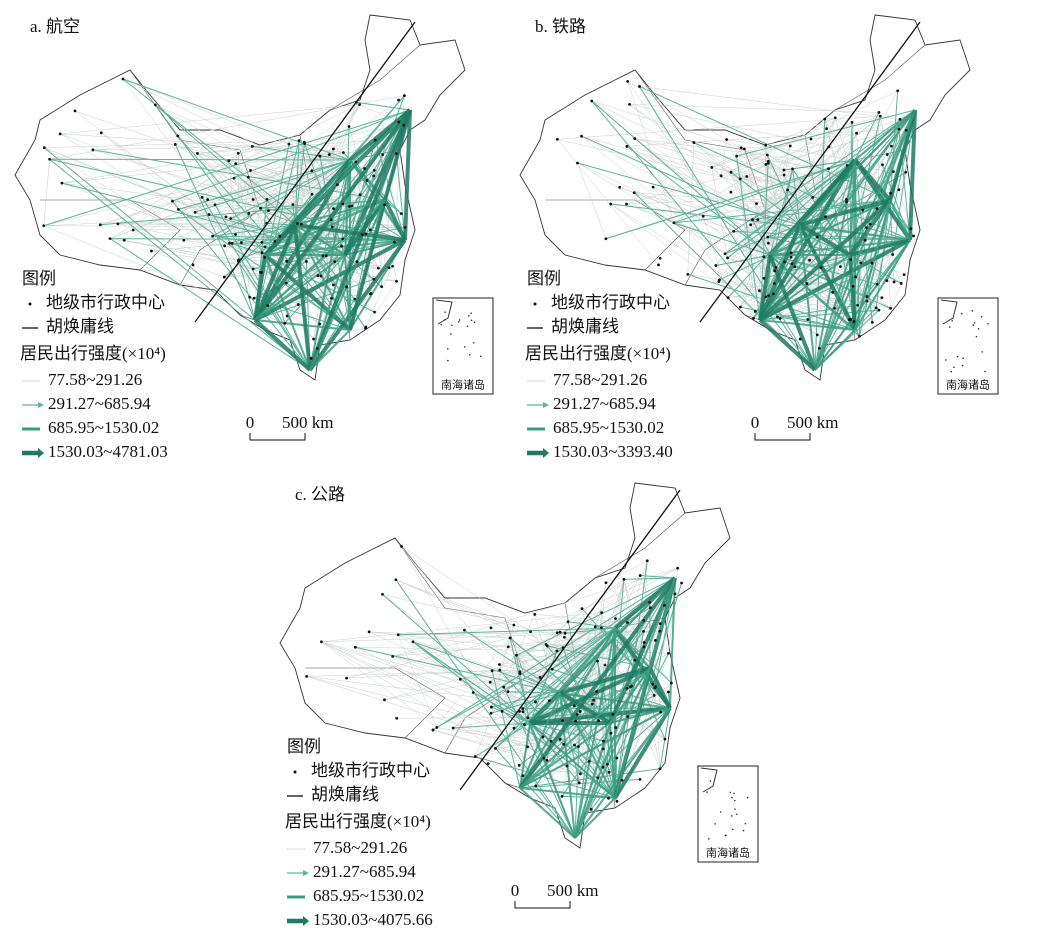 The height and width of the screenshot is (939, 1057). Describe the element at coordinates (93, 353) in the screenshot. I see `legend-flow-title: 居民出行强度(×10⁴)` at that location.